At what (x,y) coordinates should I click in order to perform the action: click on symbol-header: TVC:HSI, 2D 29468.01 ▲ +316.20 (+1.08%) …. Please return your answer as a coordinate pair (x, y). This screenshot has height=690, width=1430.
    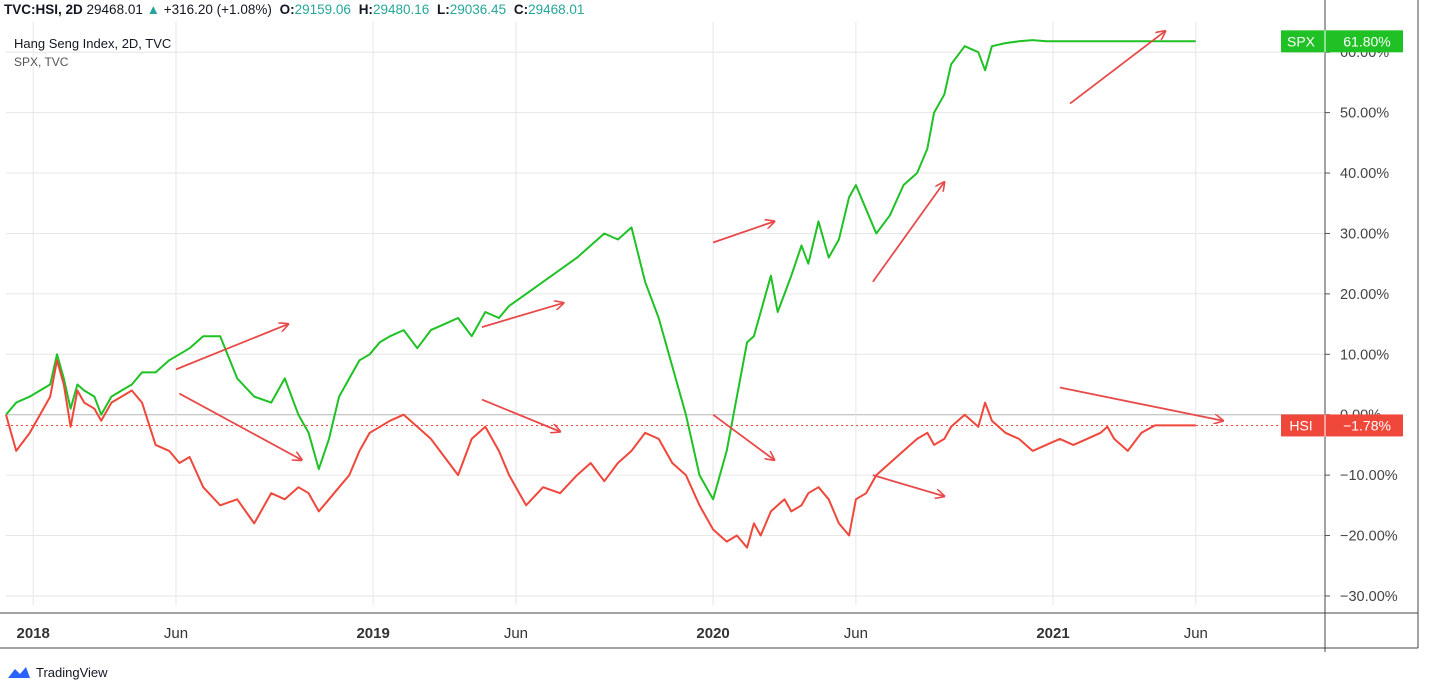
    Looking at the image, I should click on (294, 10).